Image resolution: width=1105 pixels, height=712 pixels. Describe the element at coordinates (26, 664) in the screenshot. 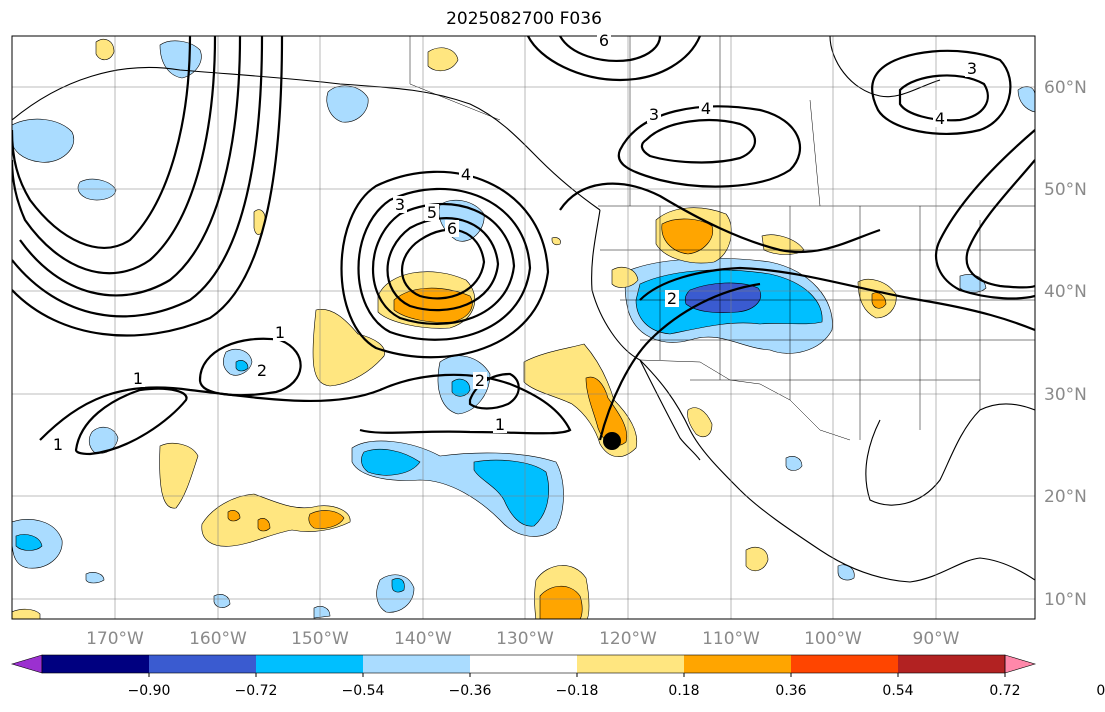

I see `colorbar-arrow-left` at that location.